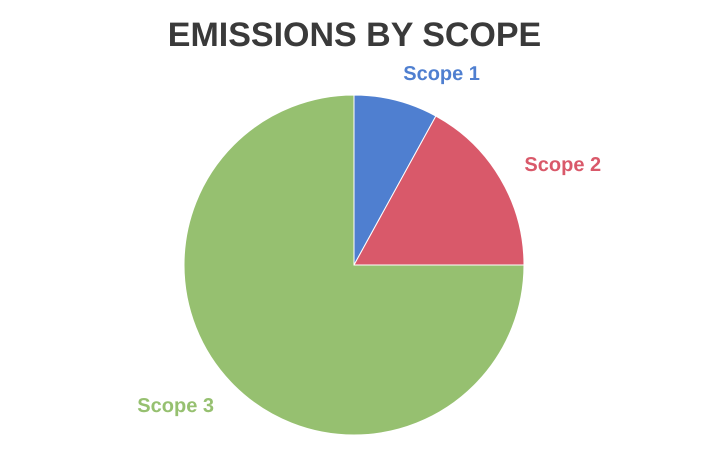 Image resolution: width=709 pixels, height=454 pixels. Describe the element at coordinates (175, 406) in the screenshot. I see `slice-label: Scope 3` at that location.